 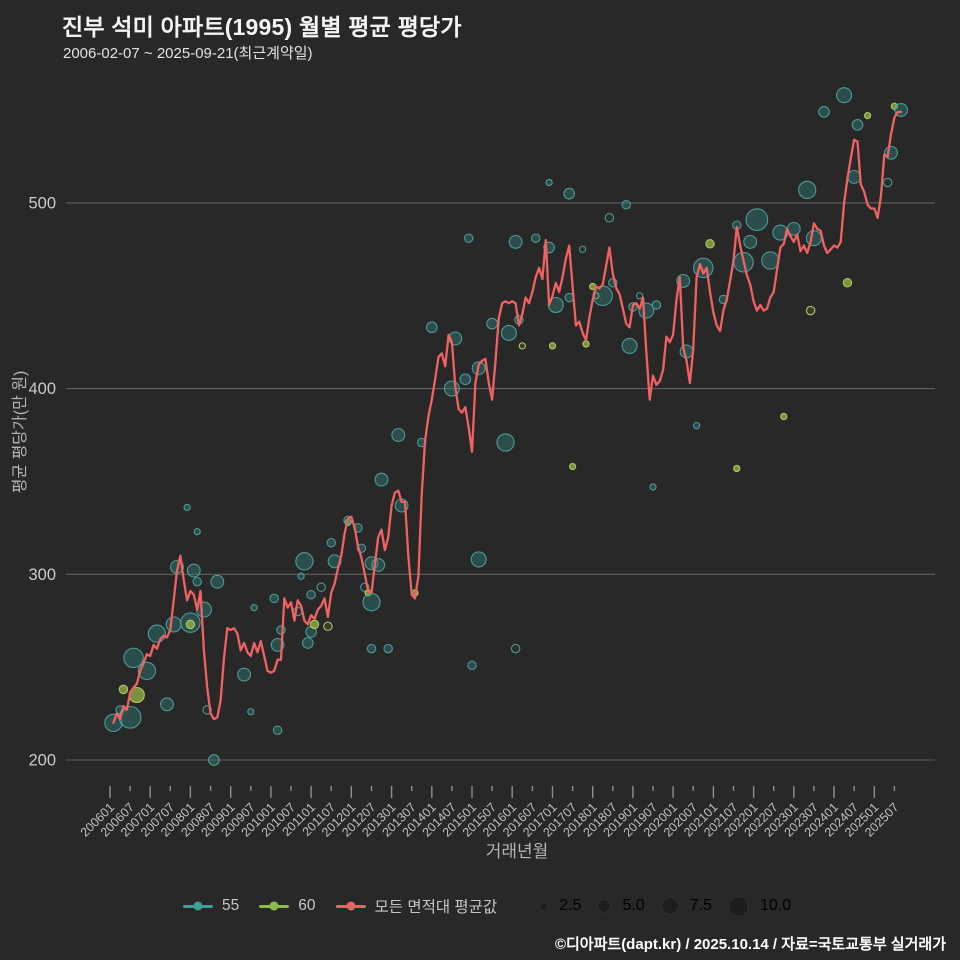 I want to click on size-legend: 2.5 5.0 7.5 10.0, so click(x=665, y=906).